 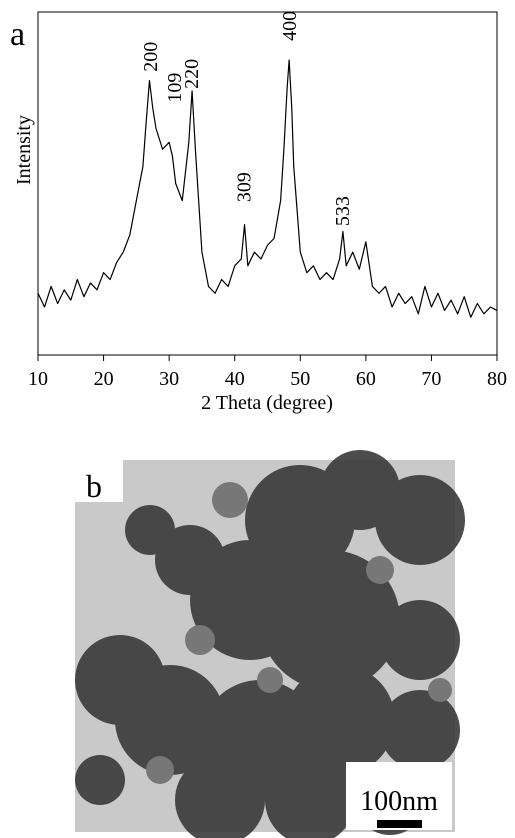 I want to click on image-panel-label: b, so click(x=94, y=486).